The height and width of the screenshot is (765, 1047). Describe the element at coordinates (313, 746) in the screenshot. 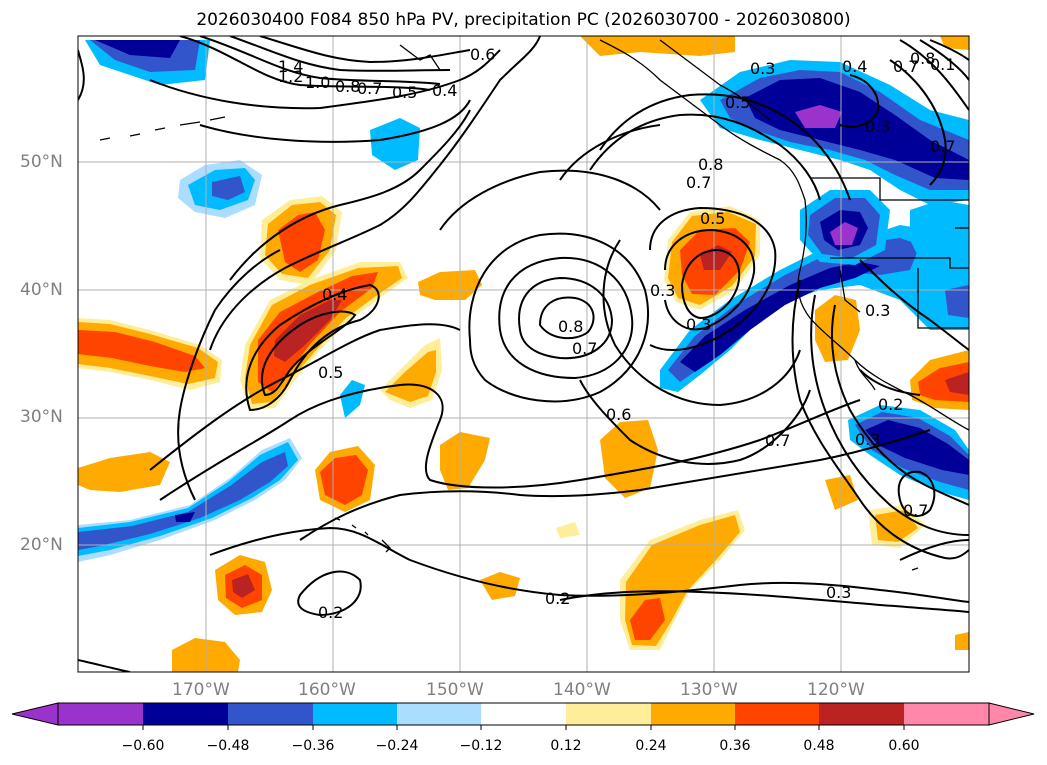

I see `colorbar-tick-label: −0.36` at that location.